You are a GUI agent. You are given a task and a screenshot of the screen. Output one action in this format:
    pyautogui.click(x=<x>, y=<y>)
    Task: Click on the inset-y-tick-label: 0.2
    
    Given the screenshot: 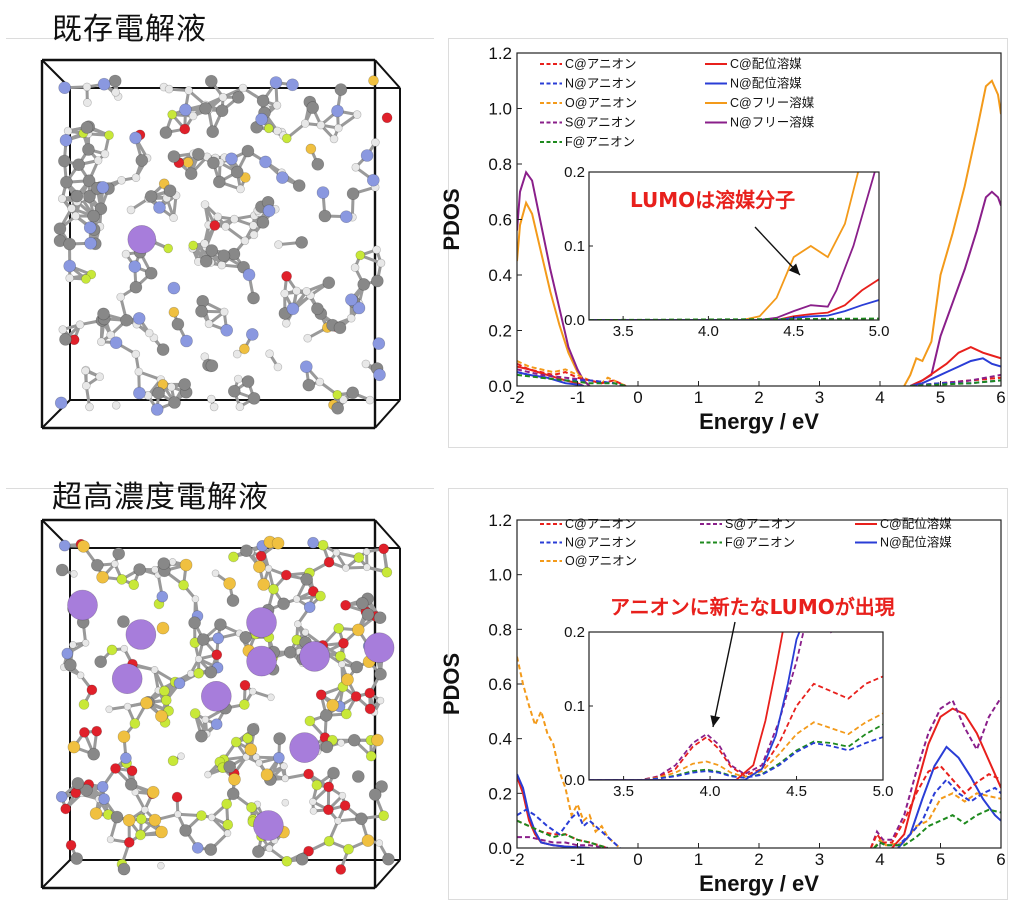 What is the action you would take?
    pyautogui.click(x=574, y=172)
    